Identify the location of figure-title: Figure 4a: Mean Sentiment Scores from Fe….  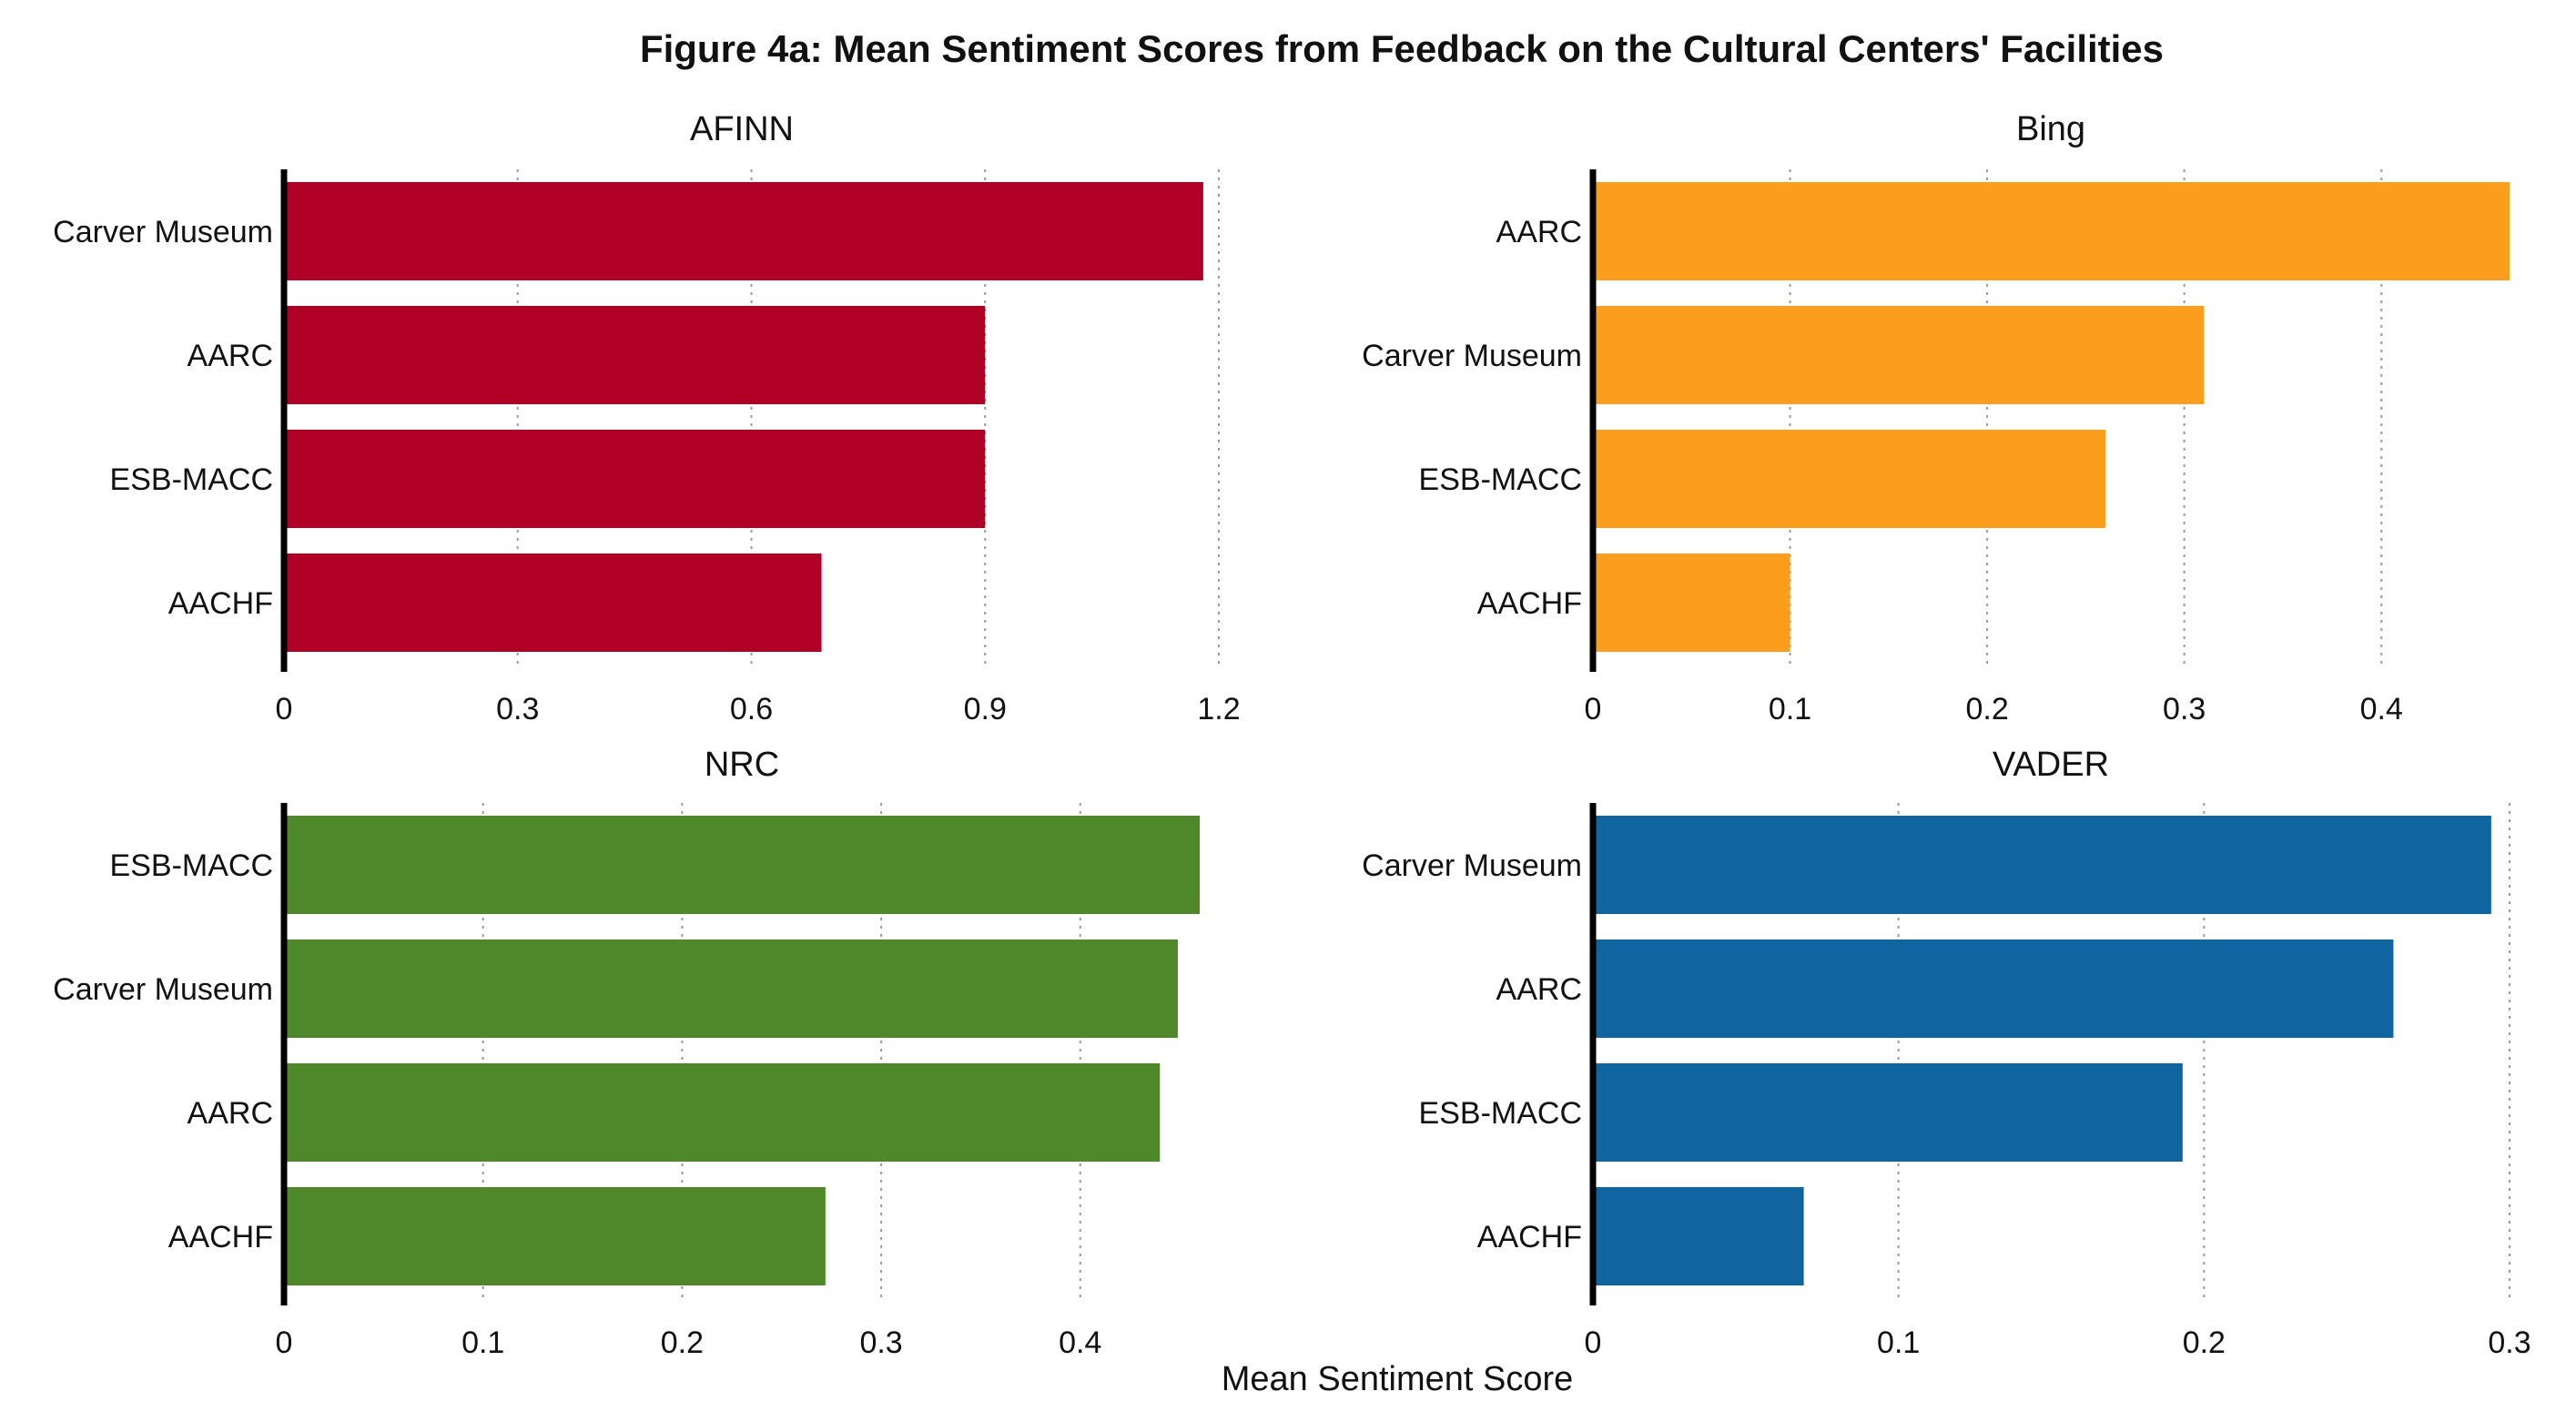
(1402, 48).